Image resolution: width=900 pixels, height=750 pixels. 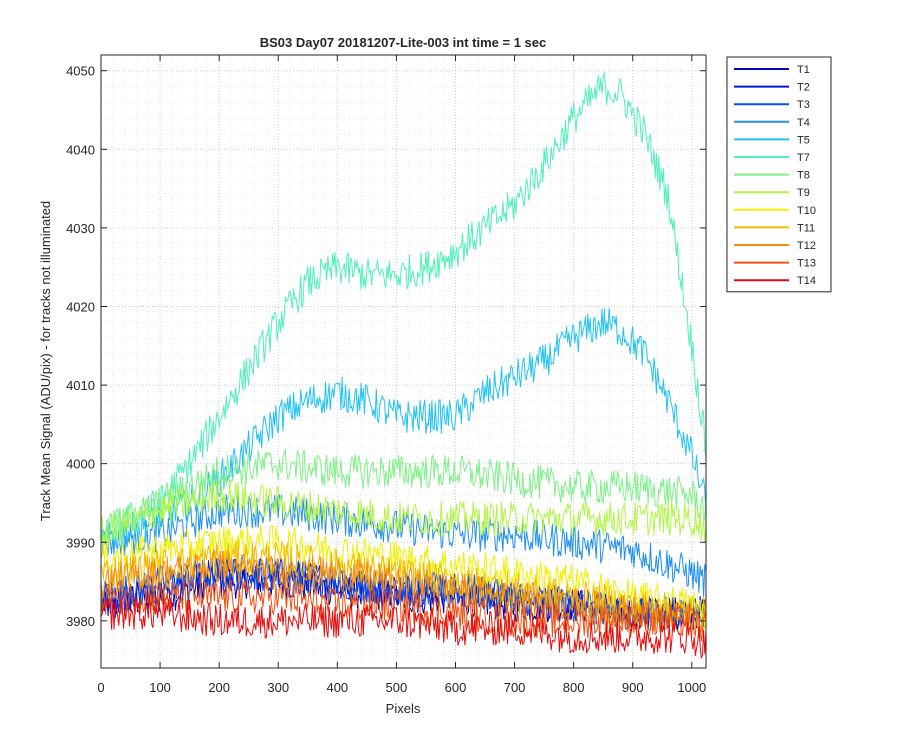 What do you see at coordinates (80, 228) in the screenshot?
I see `y-tick-label: 4030` at bounding box center [80, 228].